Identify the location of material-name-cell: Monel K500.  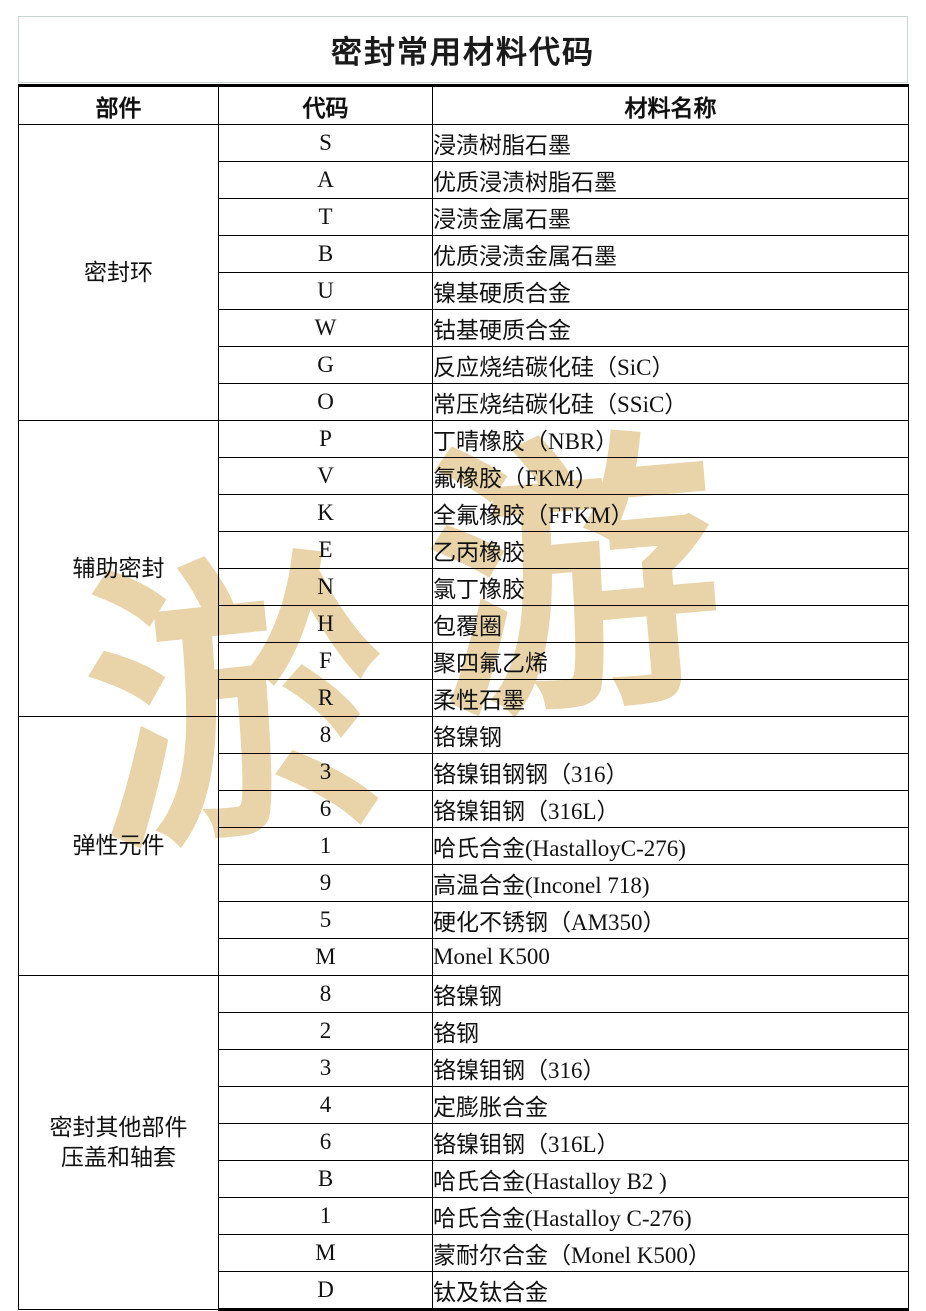
(670, 957).